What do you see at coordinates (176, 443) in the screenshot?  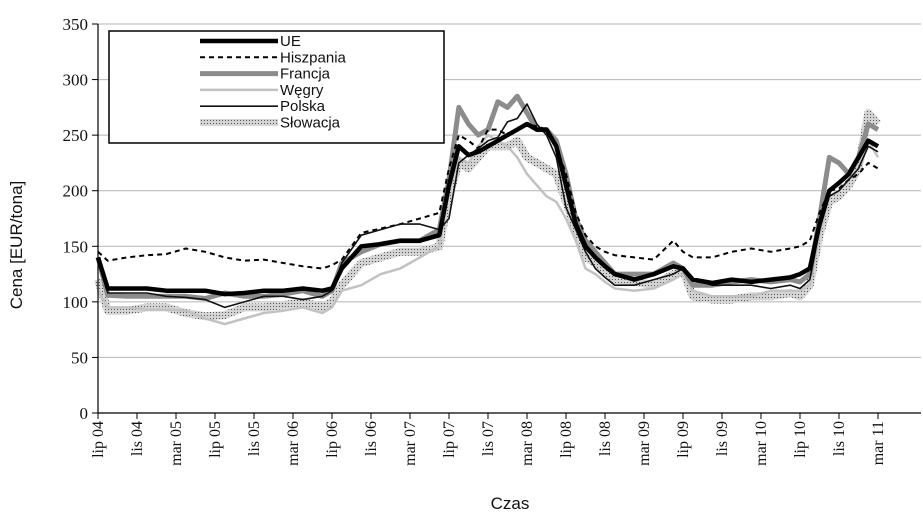 I see `x-tick-label: mar 05` at bounding box center [176, 443].